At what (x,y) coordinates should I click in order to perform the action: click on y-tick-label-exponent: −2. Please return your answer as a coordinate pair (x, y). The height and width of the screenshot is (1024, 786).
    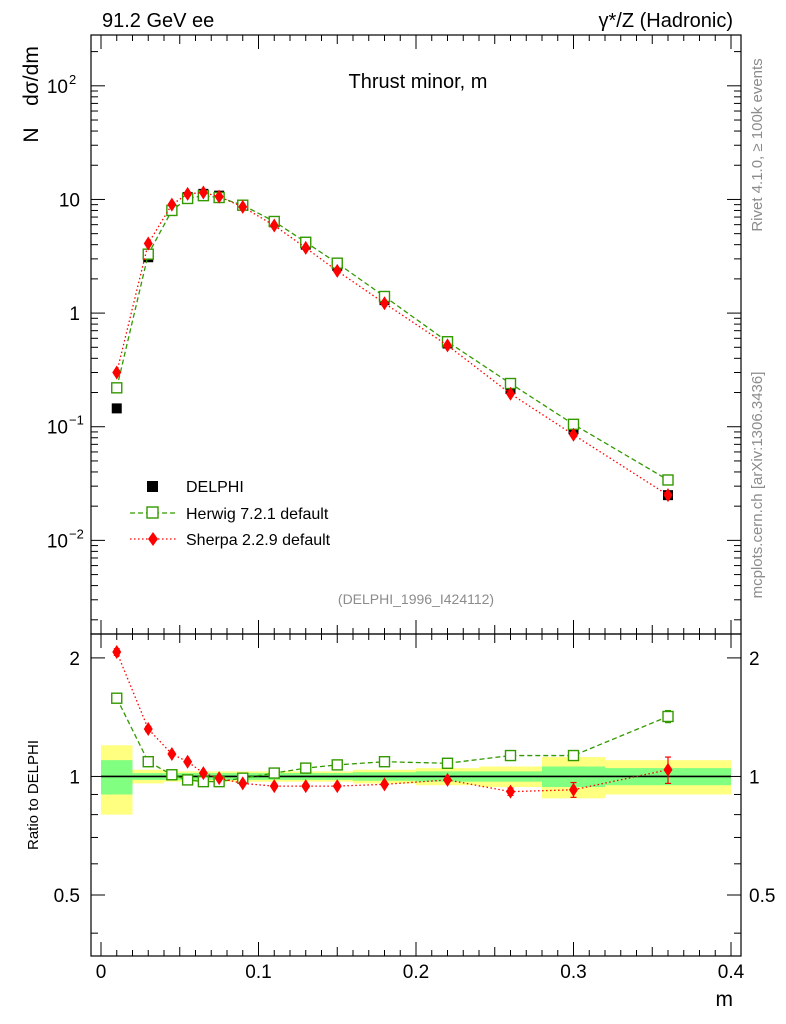
    Looking at the image, I should click on (76, 533).